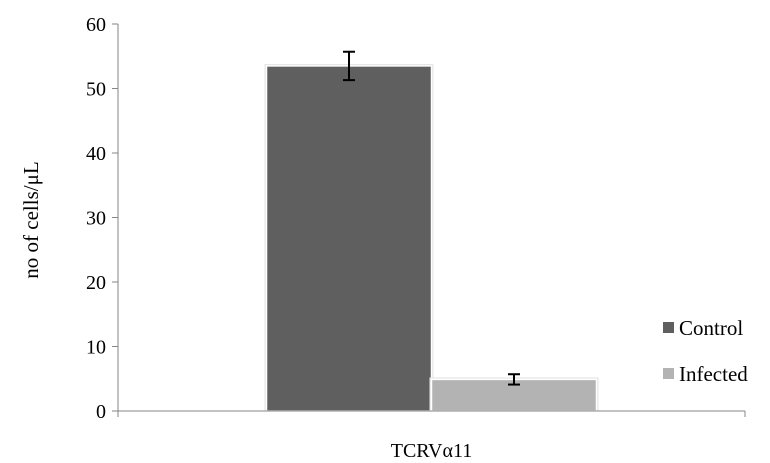 This screenshot has height=463, width=770. I want to click on y-tick-label: 30, so click(96, 219).